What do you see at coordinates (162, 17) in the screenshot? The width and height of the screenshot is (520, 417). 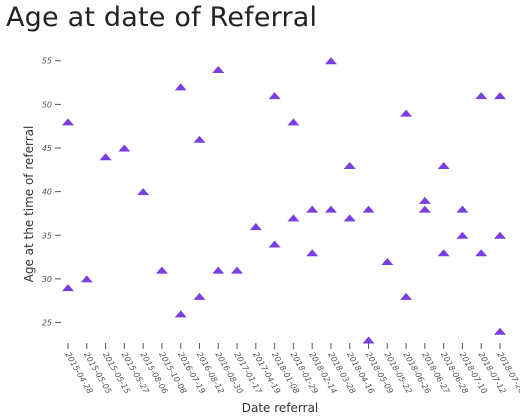 I see `chart-title: Age at date of Referral` at bounding box center [162, 17].